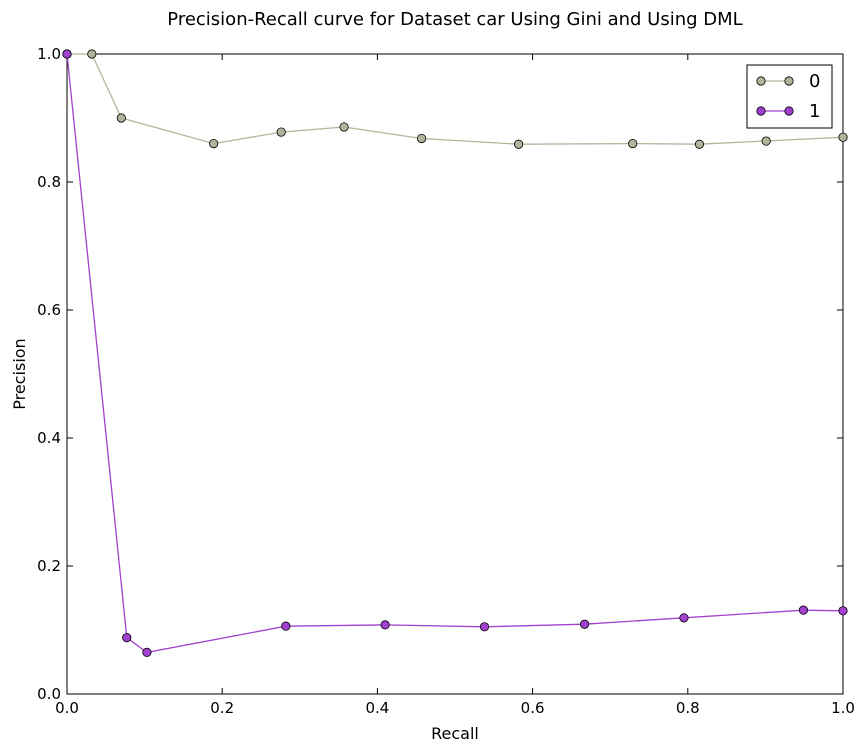 Image resolution: width=865 pixels, height=752 pixels. I want to click on x-tick-label: 0.0, so click(67, 708).